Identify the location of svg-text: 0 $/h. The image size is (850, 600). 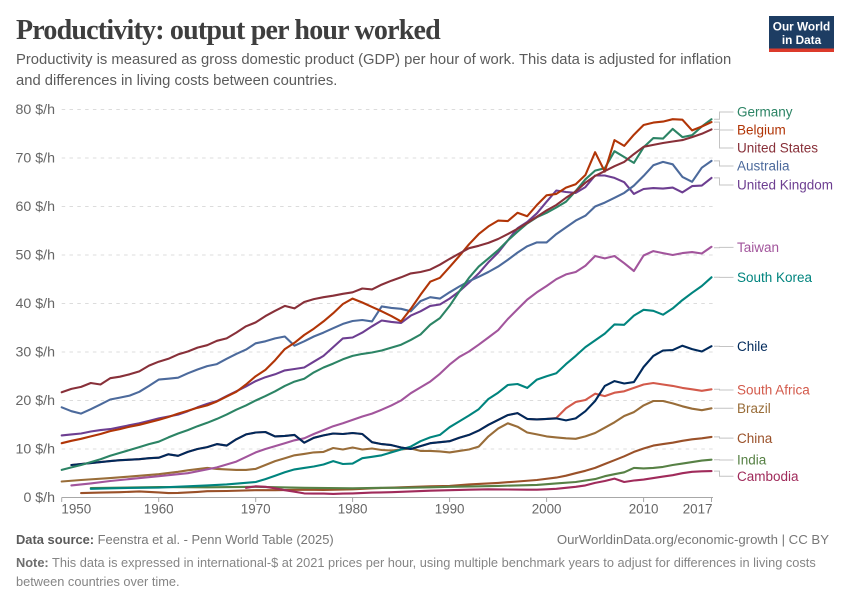
(39, 498).